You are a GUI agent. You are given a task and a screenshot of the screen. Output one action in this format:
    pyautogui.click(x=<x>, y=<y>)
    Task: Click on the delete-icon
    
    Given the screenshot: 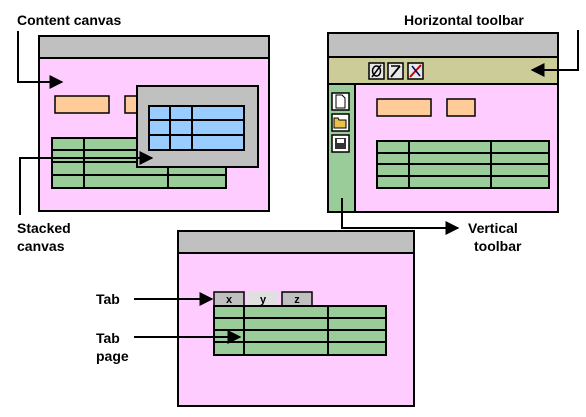 What is the action you would take?
    pyautogui.click(x=415, y=71)
    